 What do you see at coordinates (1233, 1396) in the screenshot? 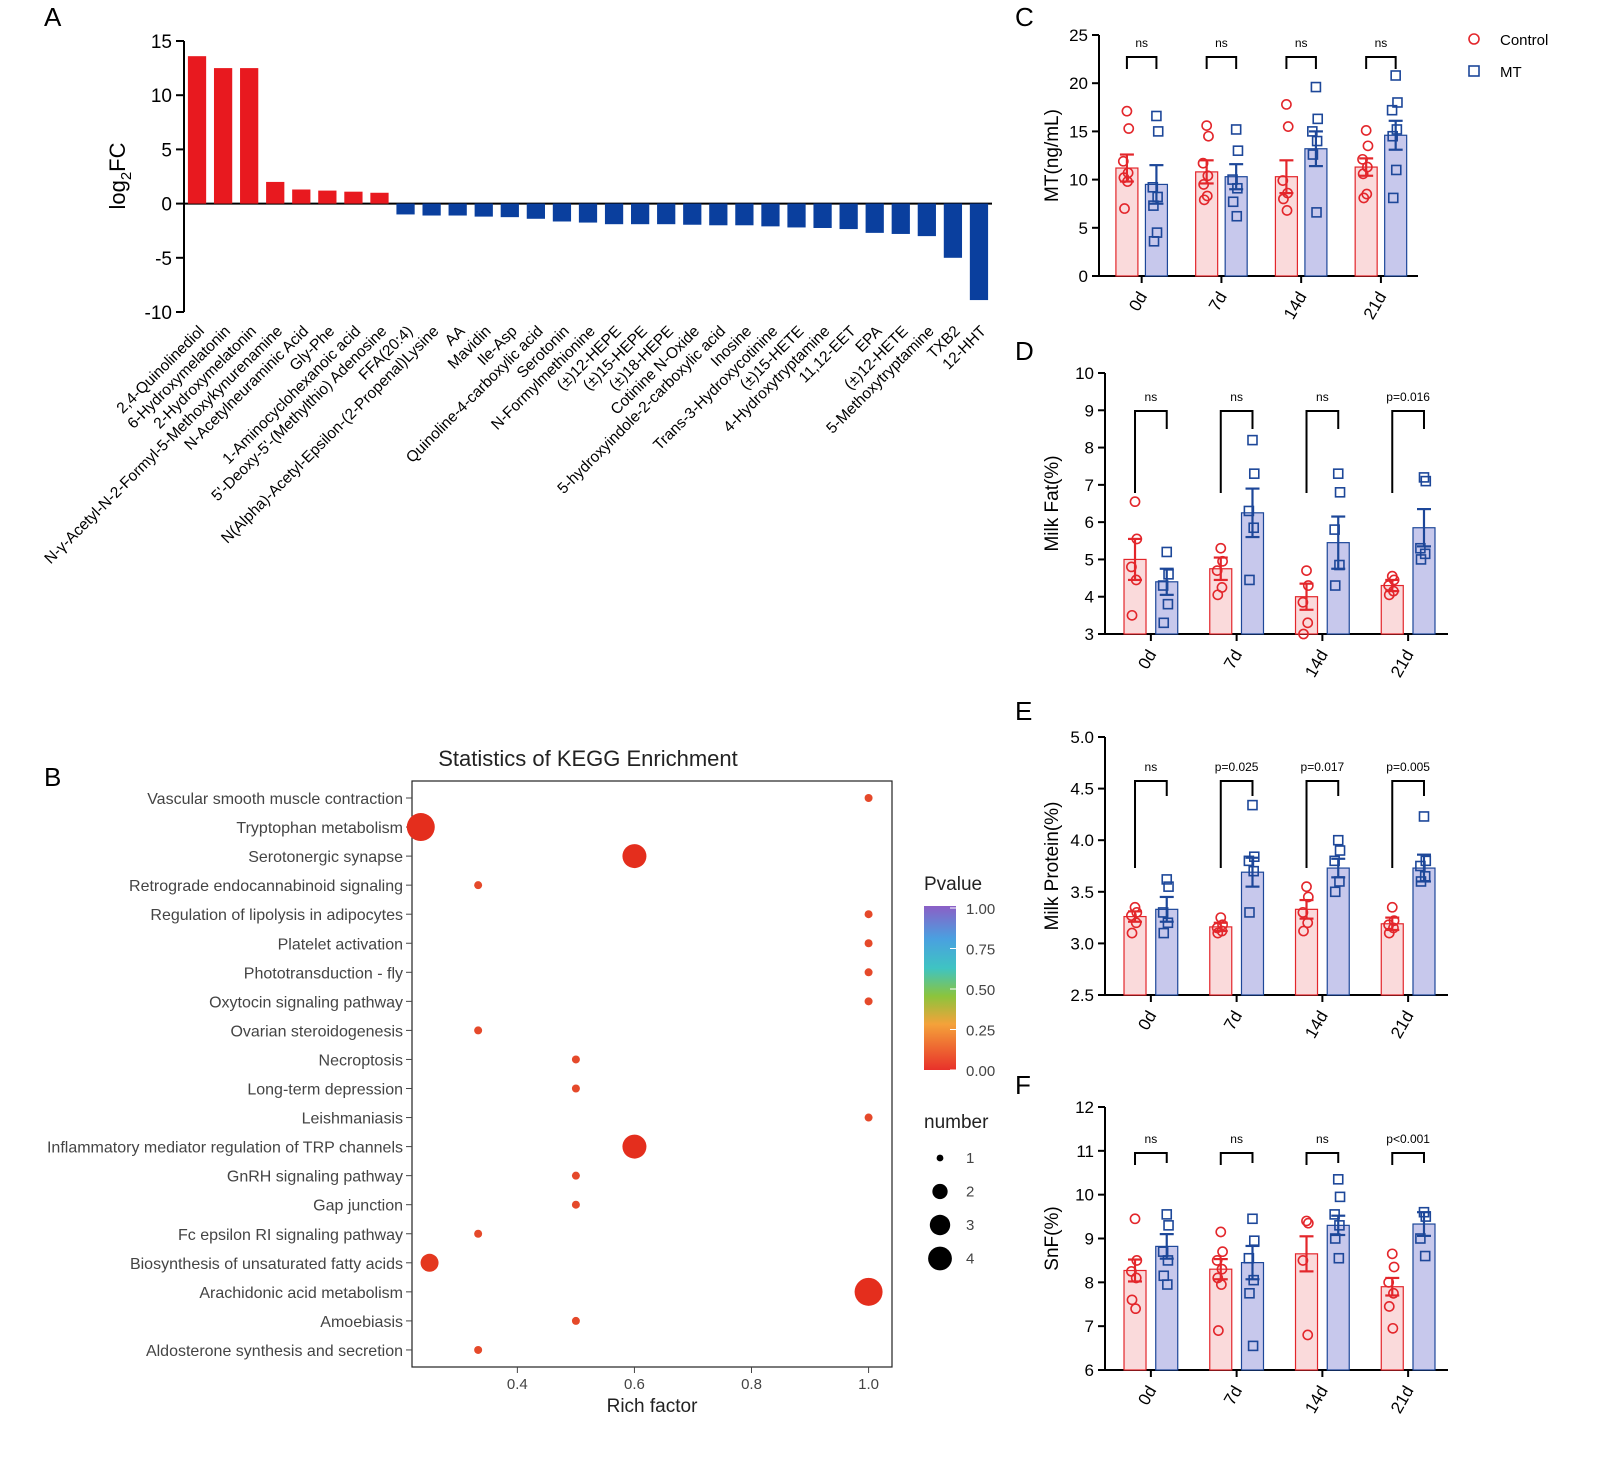
I see `x-tick-label-f-7d: 7d` at bounding box center [1233, 1396].